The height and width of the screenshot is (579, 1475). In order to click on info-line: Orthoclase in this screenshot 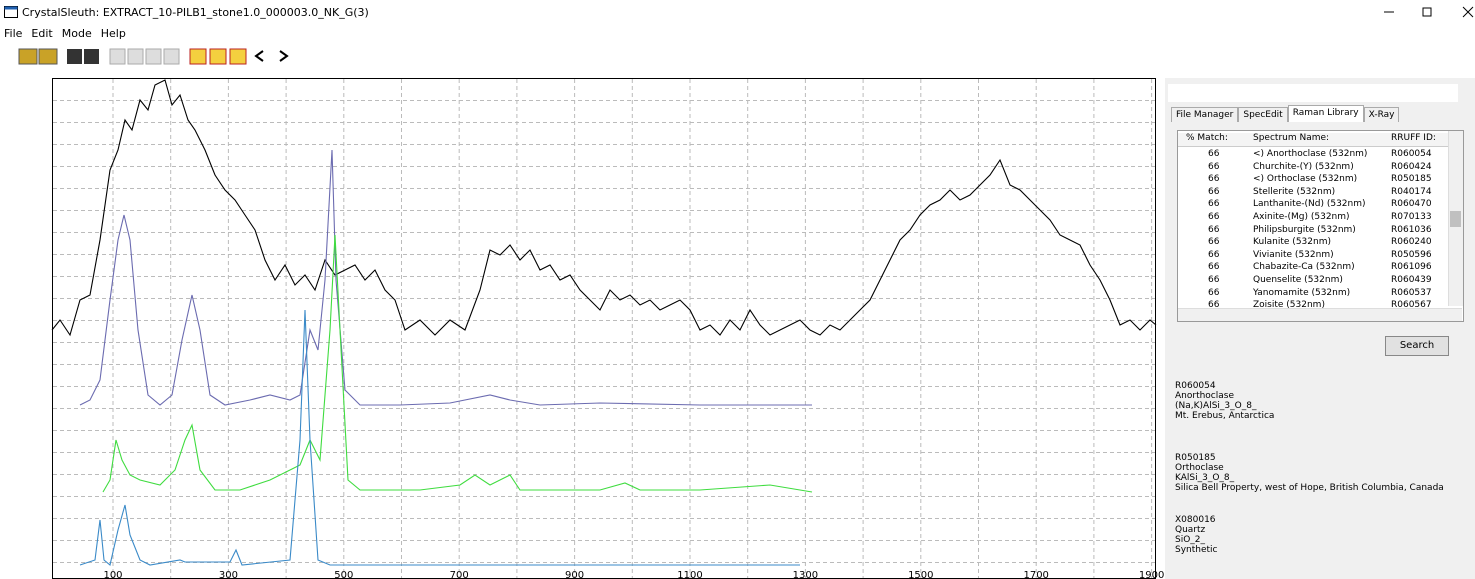, I will do `click(1199, 468)`.